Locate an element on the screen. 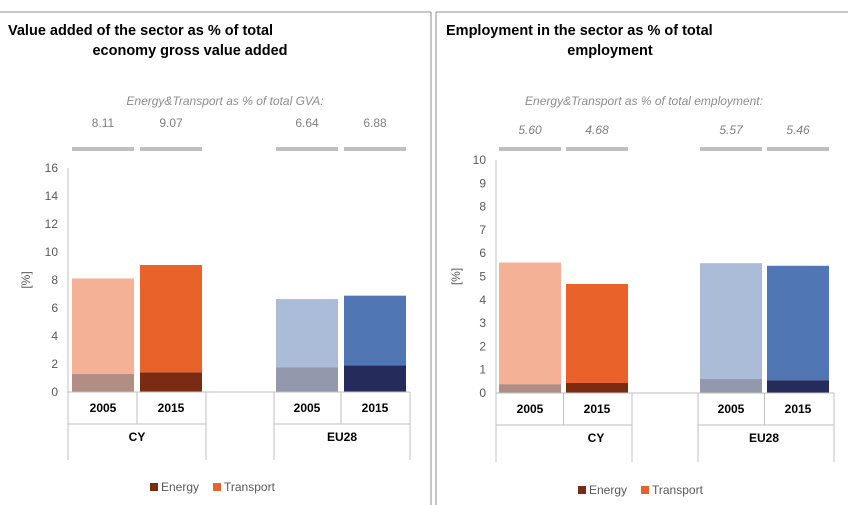 The image size is (848, 505). total-label: 5.46 is located at coordinates (798, 130).